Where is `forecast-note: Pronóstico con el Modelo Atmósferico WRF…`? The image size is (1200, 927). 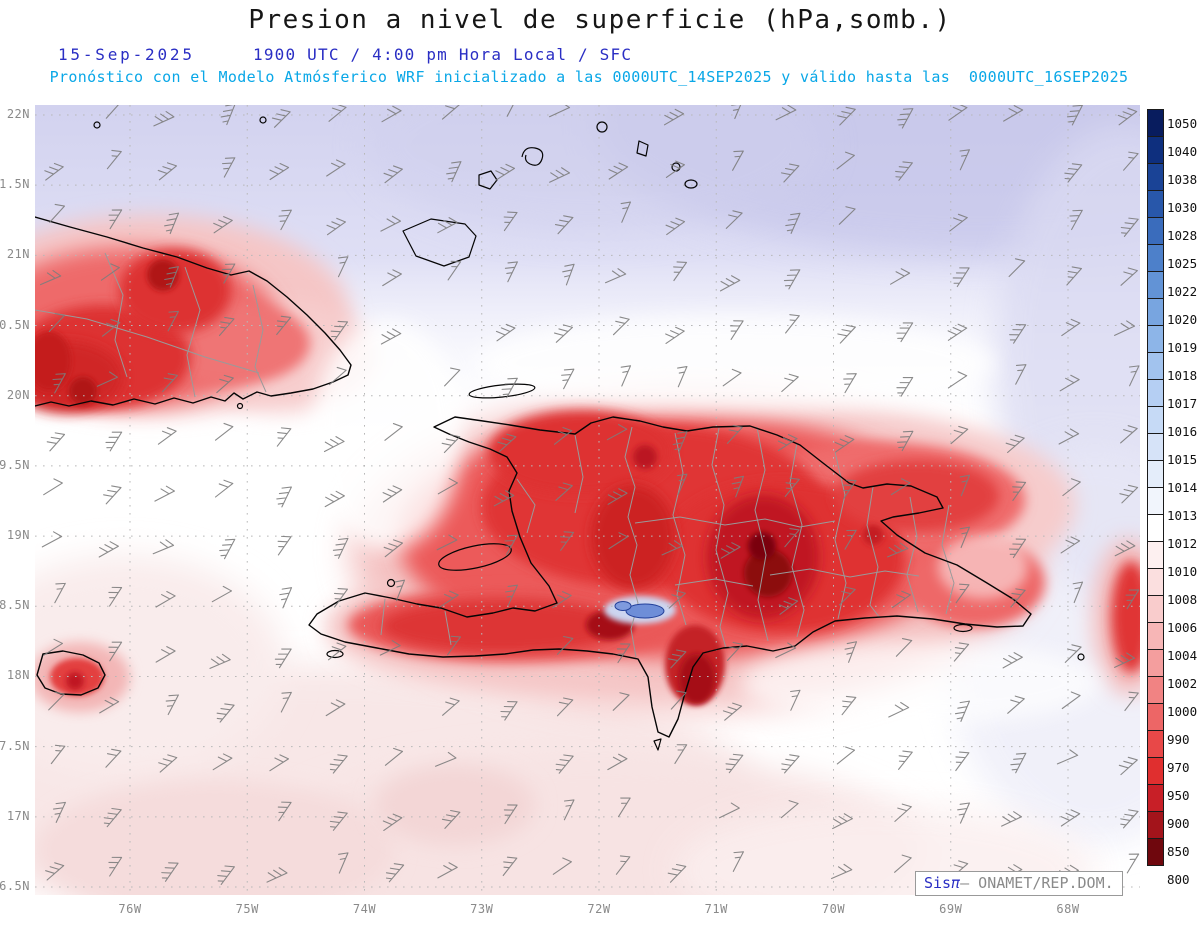 forecast-note: Pronóstico con el Modelo Atmósferico WRF… is located at coordinates (589, 77).